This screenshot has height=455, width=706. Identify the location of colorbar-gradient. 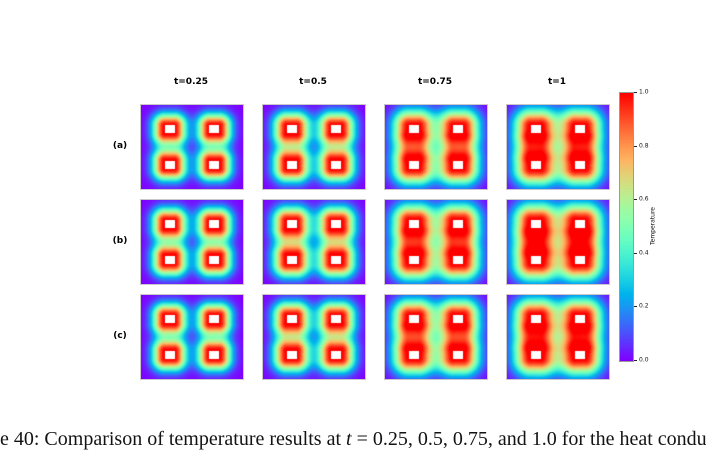
(626, 227).